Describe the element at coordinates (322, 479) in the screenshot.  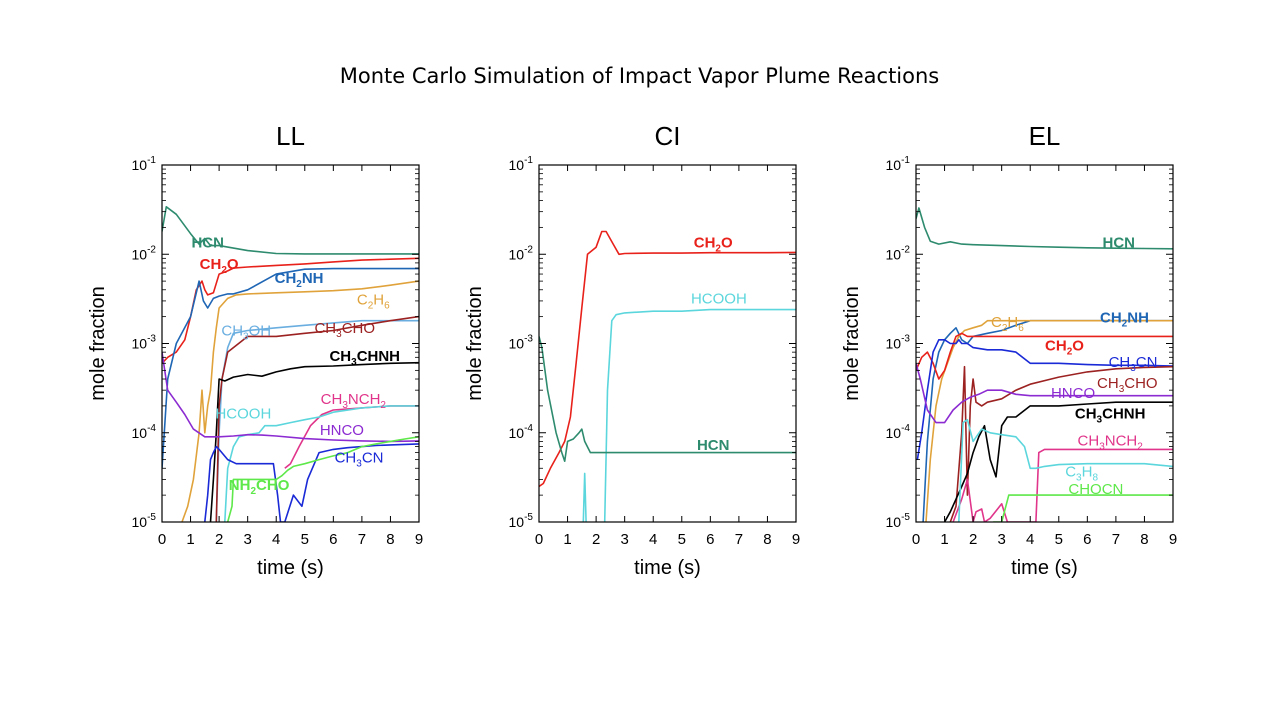
I see `series-line-nh2cho` at that location.